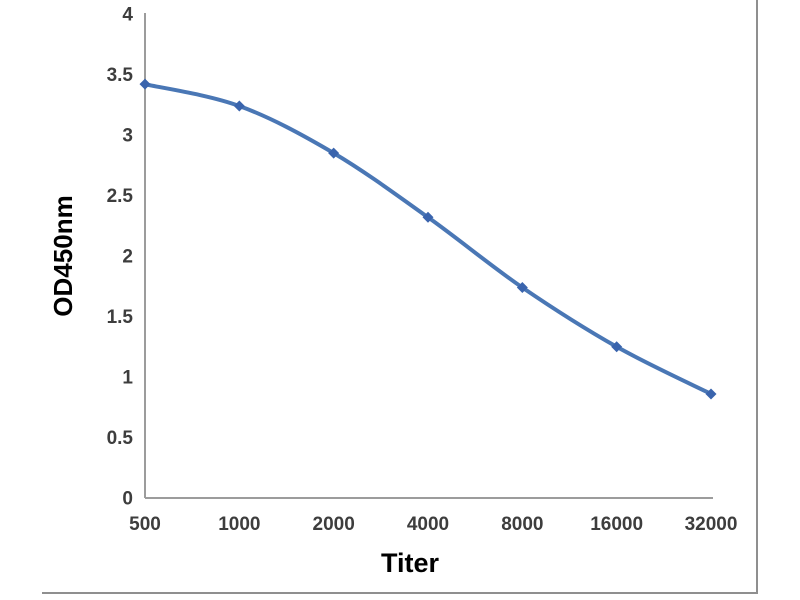 This screenshot has height=600, width=800. What do you see at coordinates (711, 524) in the screenshot?
I see `x-tick-label: 32000` at bounding box center [711, 524].